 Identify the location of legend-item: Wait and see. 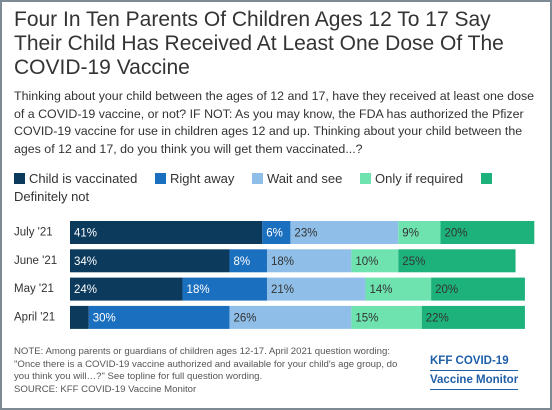
(297, 178).